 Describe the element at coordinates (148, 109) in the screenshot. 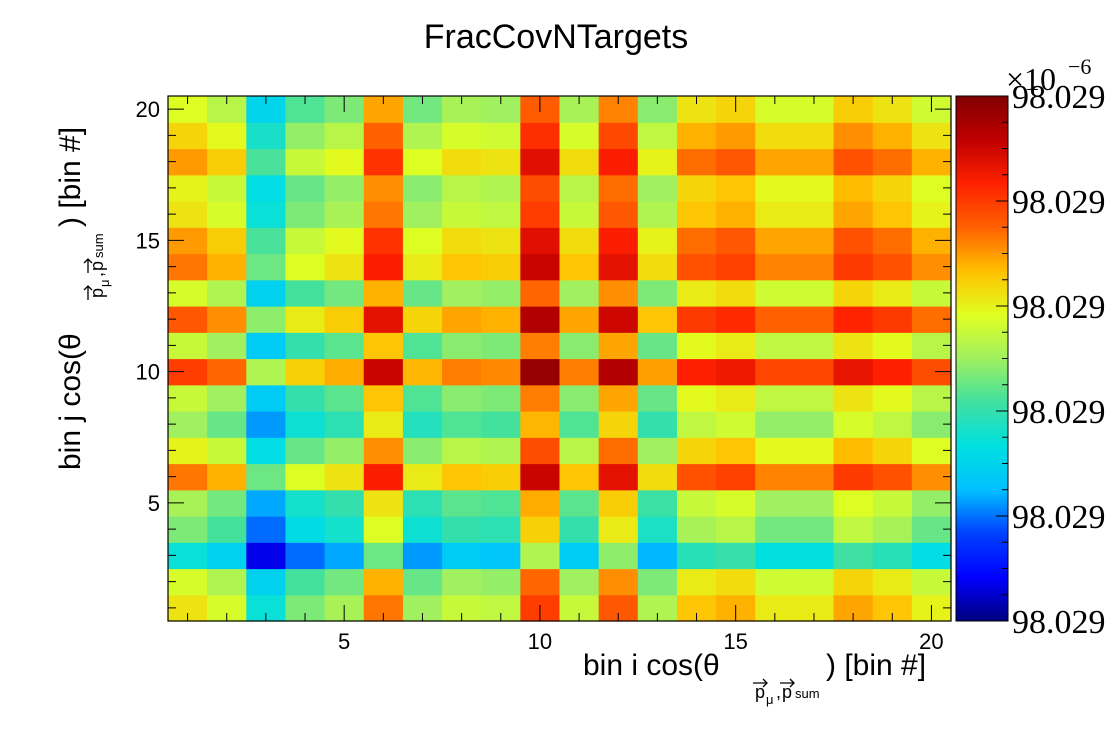

I see `y-tick-label: 20` at that location.